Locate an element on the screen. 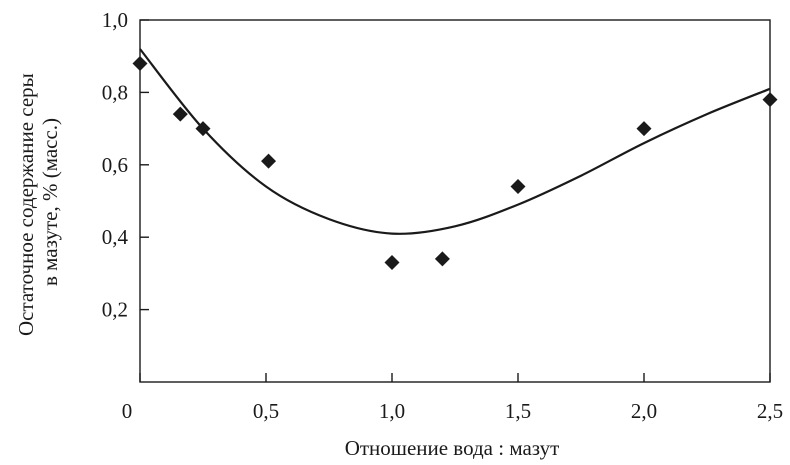 Image resolution: width=790 pixels, height=465 pixels. y-tick-label: 1,0 is located at coordinates (115, 20).